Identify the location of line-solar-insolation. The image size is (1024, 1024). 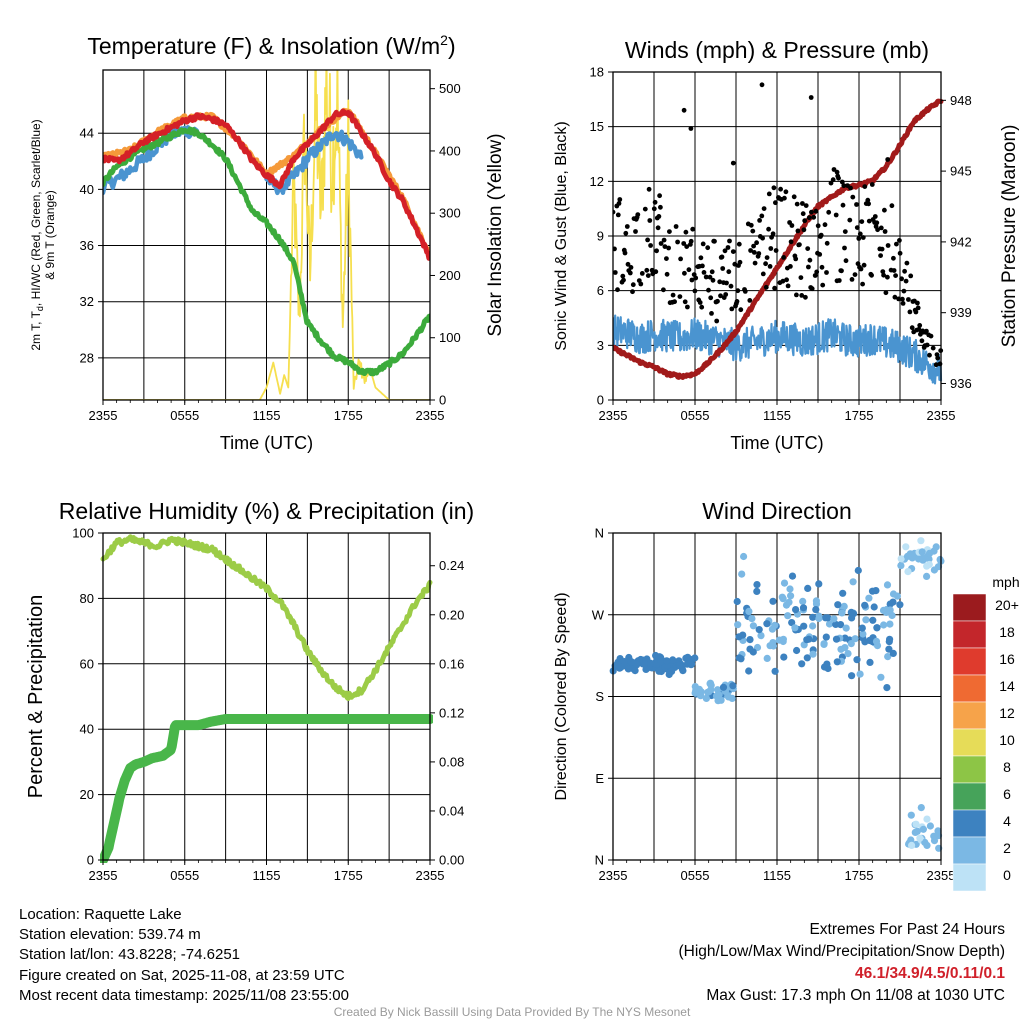
(266, 235).